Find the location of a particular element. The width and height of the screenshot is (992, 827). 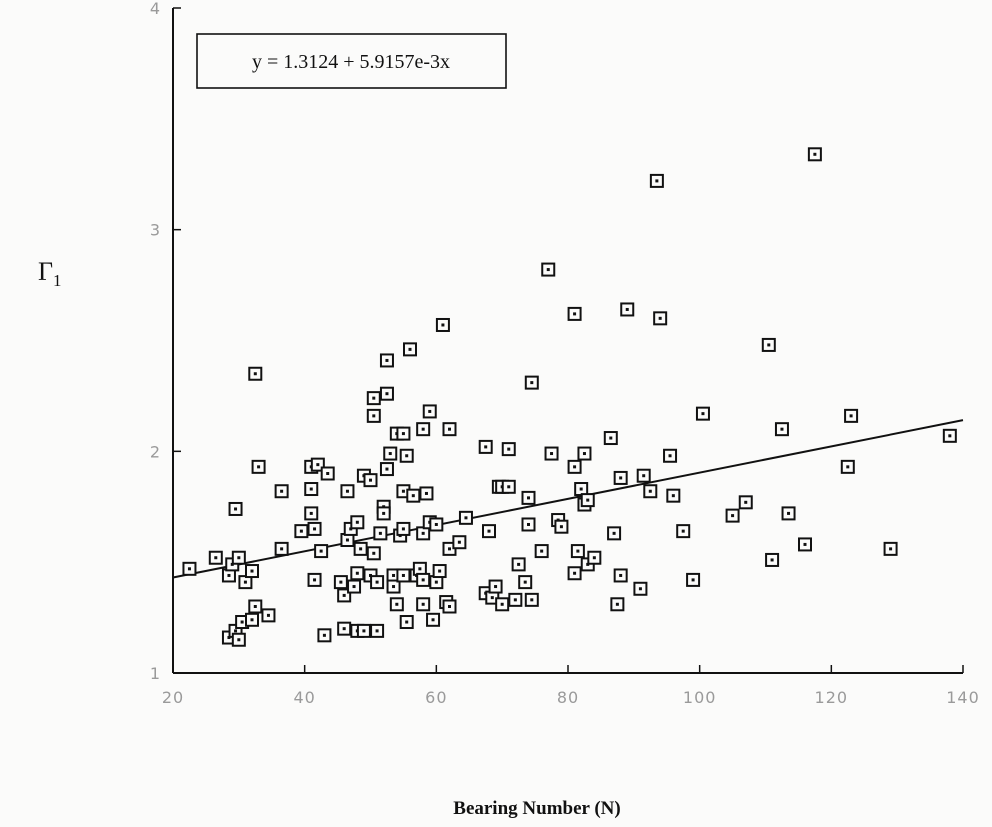

y-tick-label: 4 is located at coordinates (155, 9).